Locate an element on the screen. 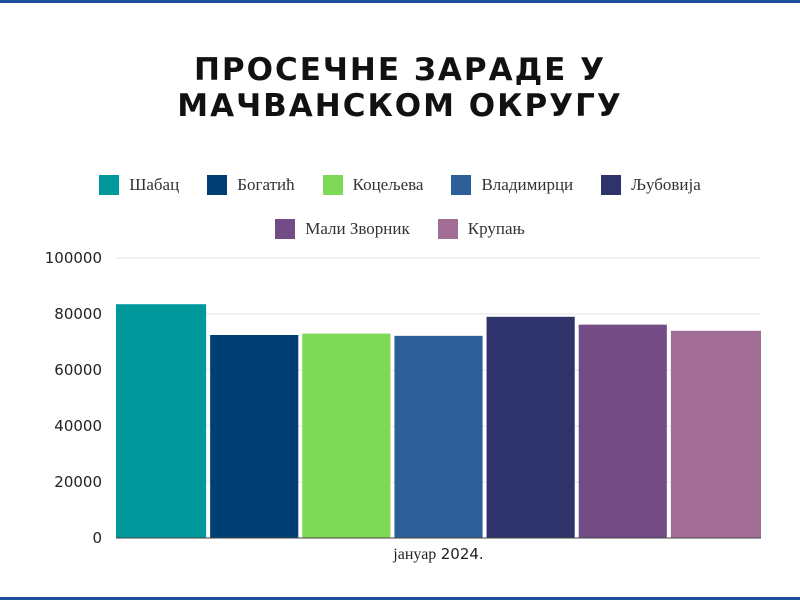  y-tick-label: 60000 is located at coordinates (78, 370).